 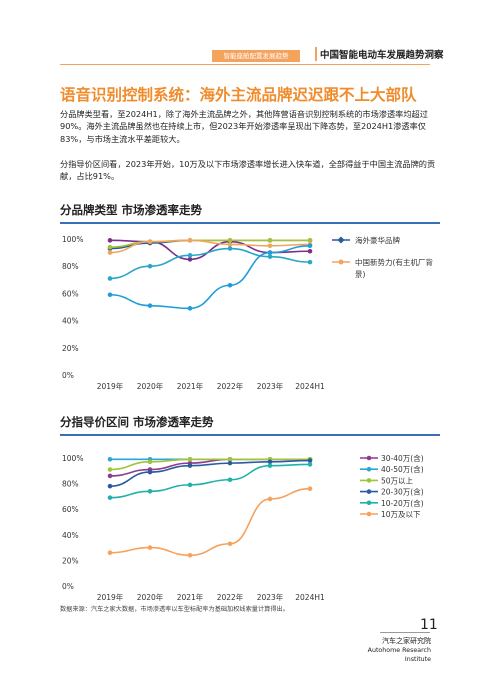 I want to click on y-tick-label: 100%, so click(x=72, y=458).